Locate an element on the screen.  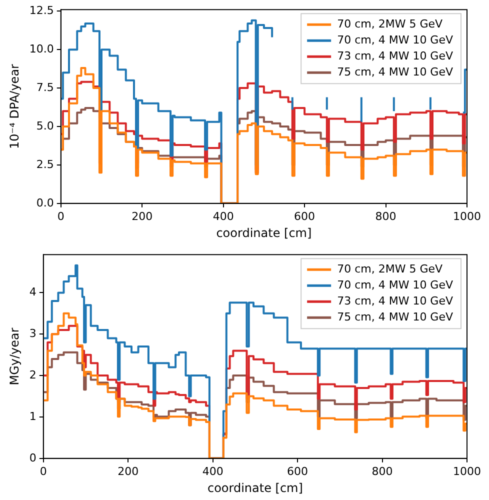
y-tick-label: 1 is located at coordinates (32, 416).